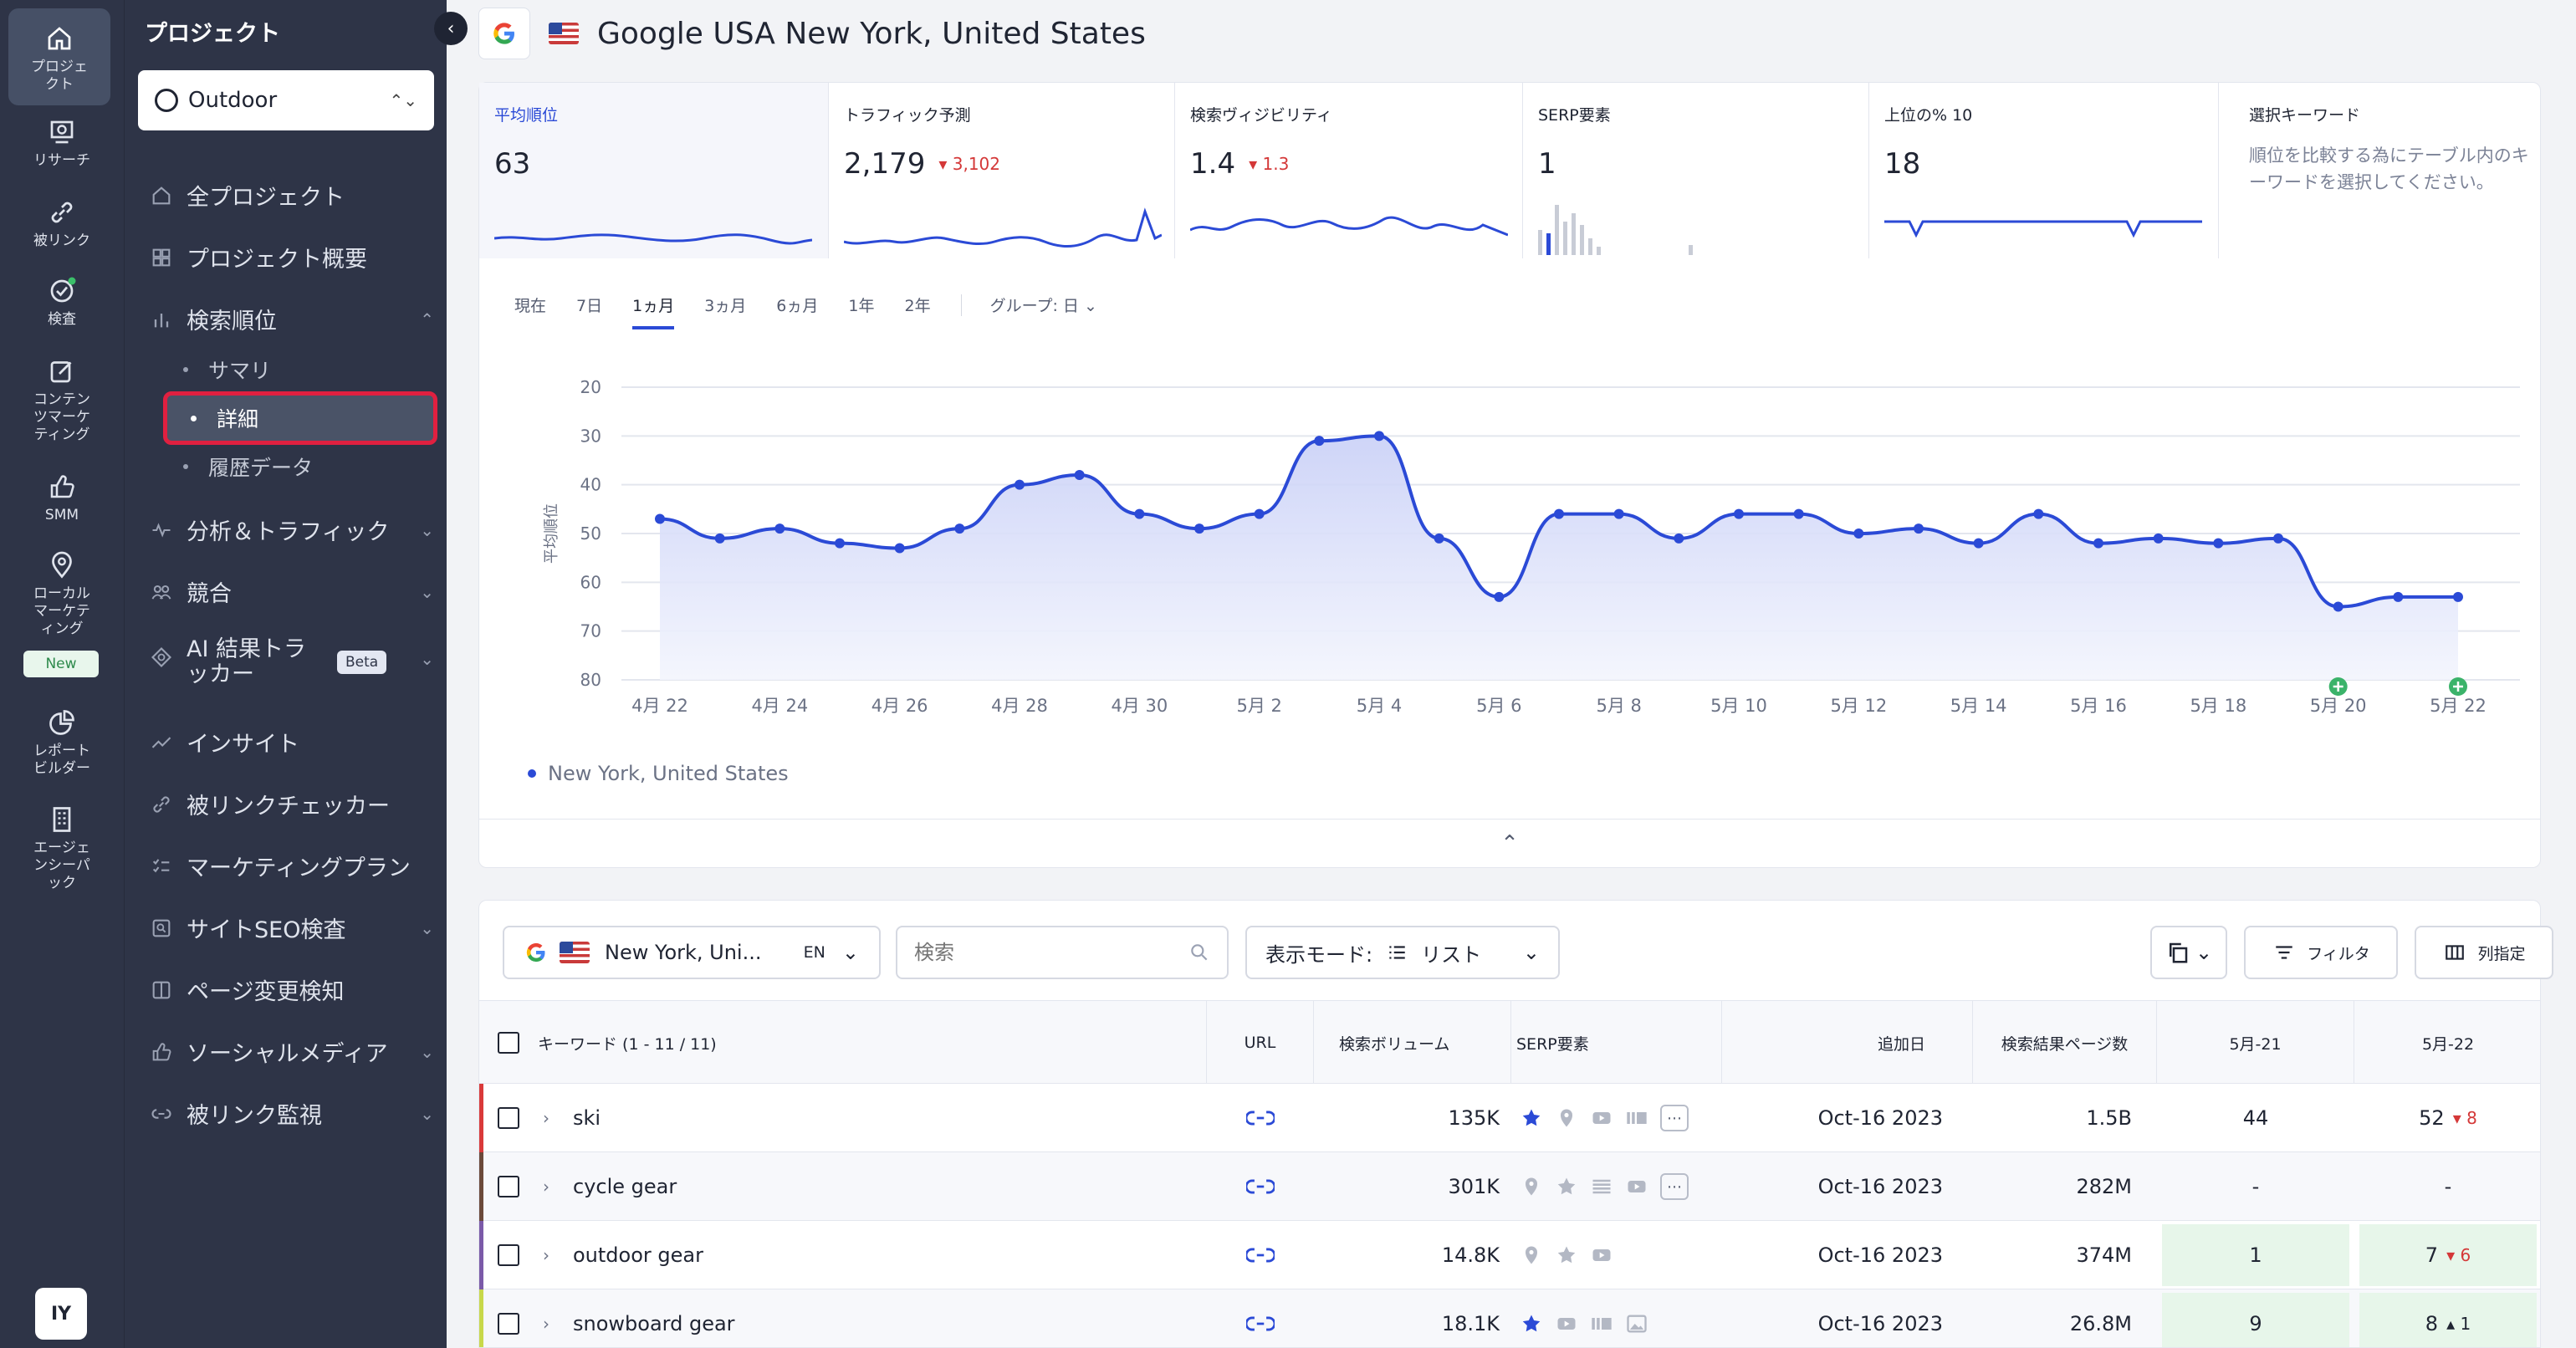  I want to click on keyword-cell: snowboard gear, so click(654, 1324).